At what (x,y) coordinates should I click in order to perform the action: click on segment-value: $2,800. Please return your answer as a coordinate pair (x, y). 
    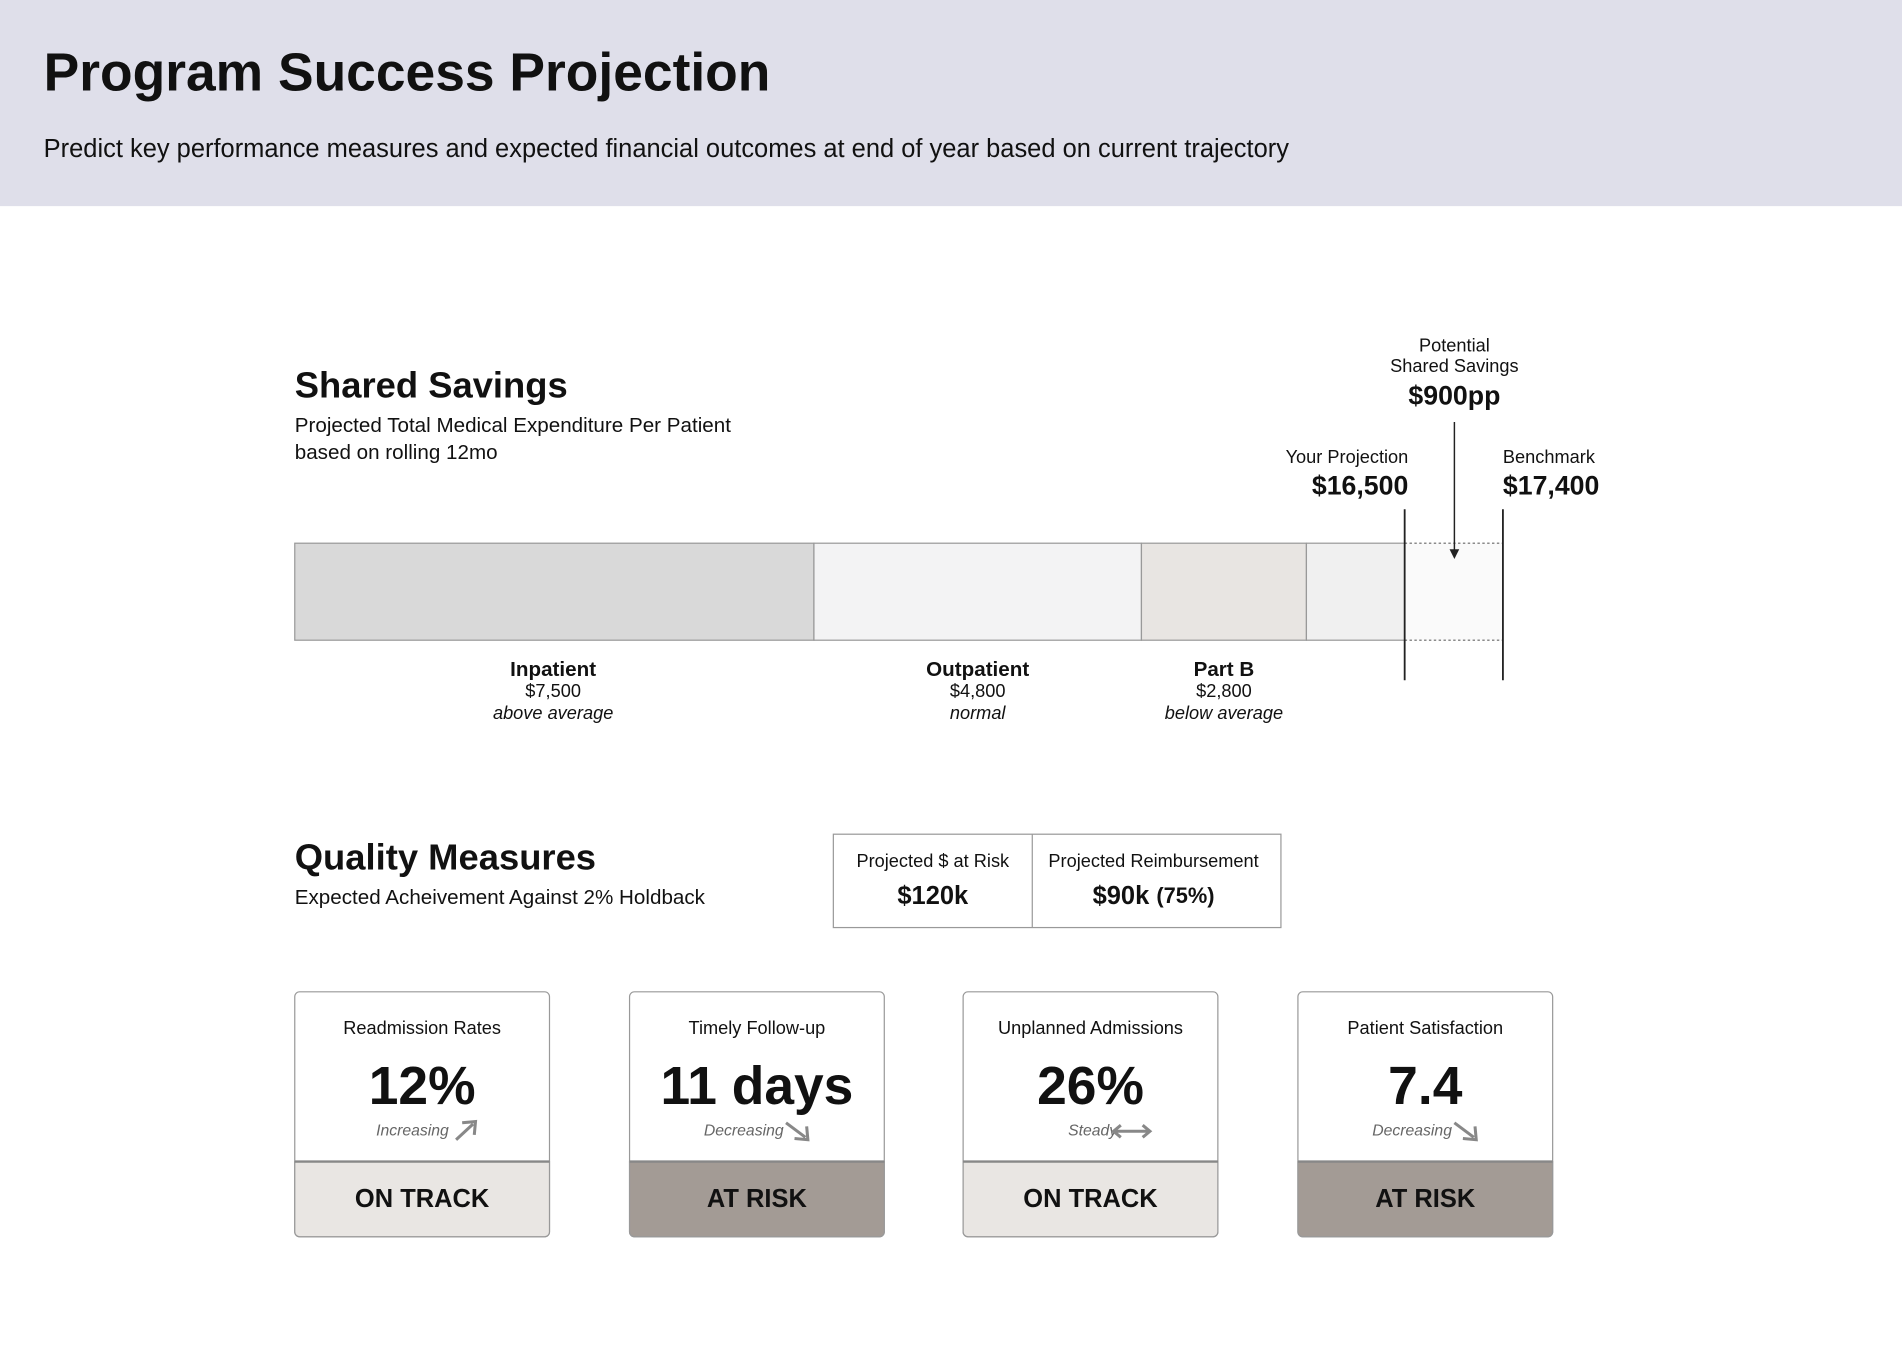
    Looking at the image, I should click on (1224, 691).